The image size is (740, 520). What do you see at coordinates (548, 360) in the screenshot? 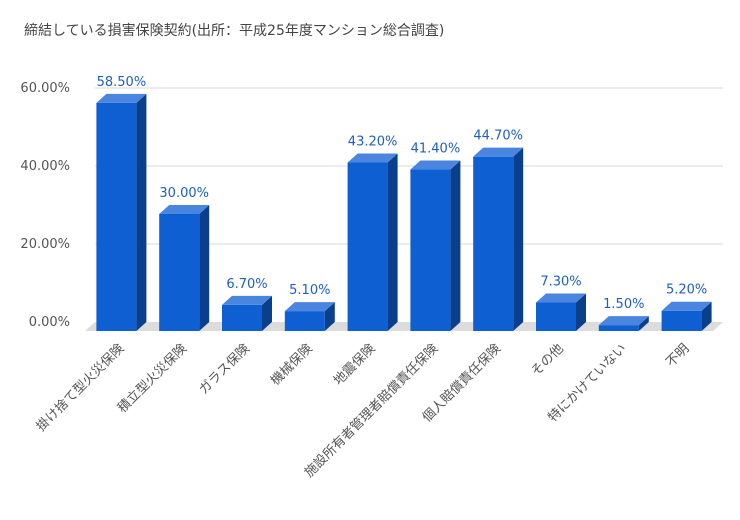
I see `x-tick-label: その他` at bounding box center [548, 360].